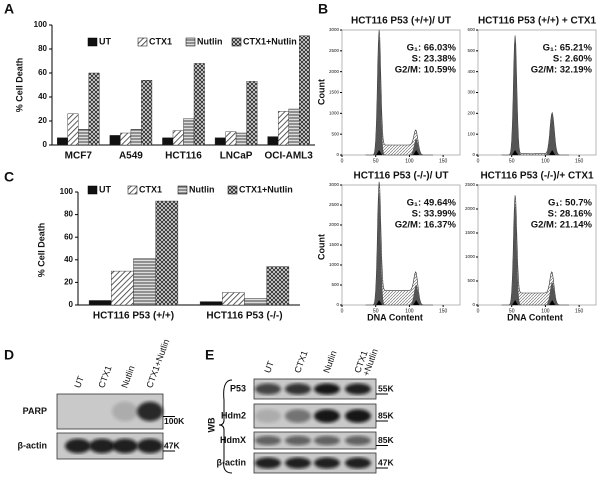  Describe the element at coordinates (376, 161) in the screenshot. I see `x-tick-label: 50` at that location.